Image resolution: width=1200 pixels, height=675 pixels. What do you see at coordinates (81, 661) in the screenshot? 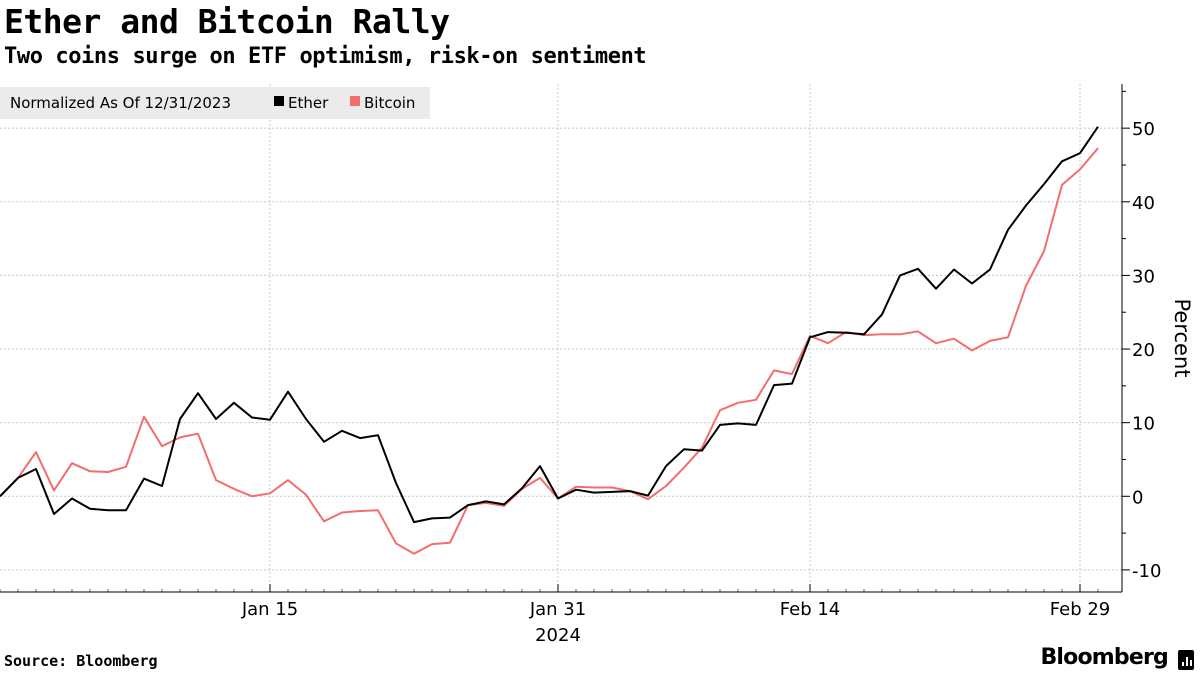
I see `source-note: Source: Bloomberg` at bounding box center [81, 661].